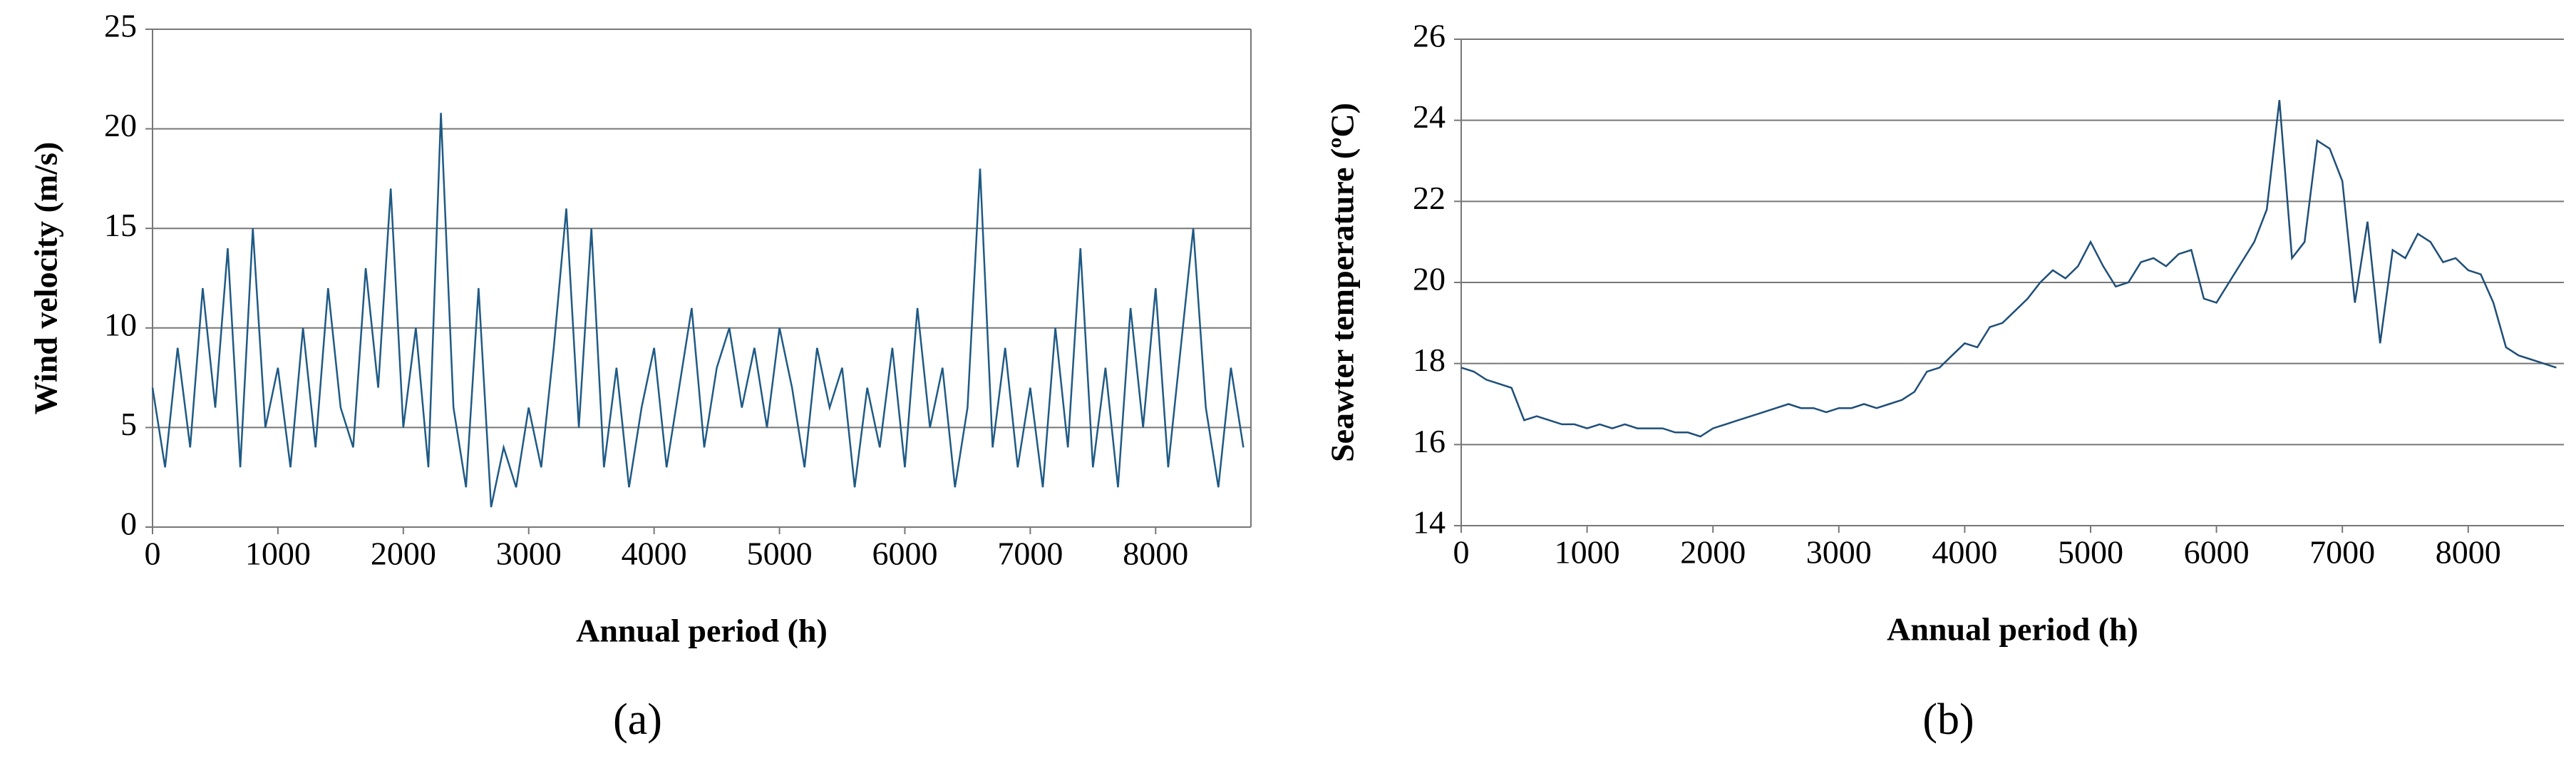 This screenshot has width=2576, height=776. I want to click on y-tick-label: 10, so click(120, 324).